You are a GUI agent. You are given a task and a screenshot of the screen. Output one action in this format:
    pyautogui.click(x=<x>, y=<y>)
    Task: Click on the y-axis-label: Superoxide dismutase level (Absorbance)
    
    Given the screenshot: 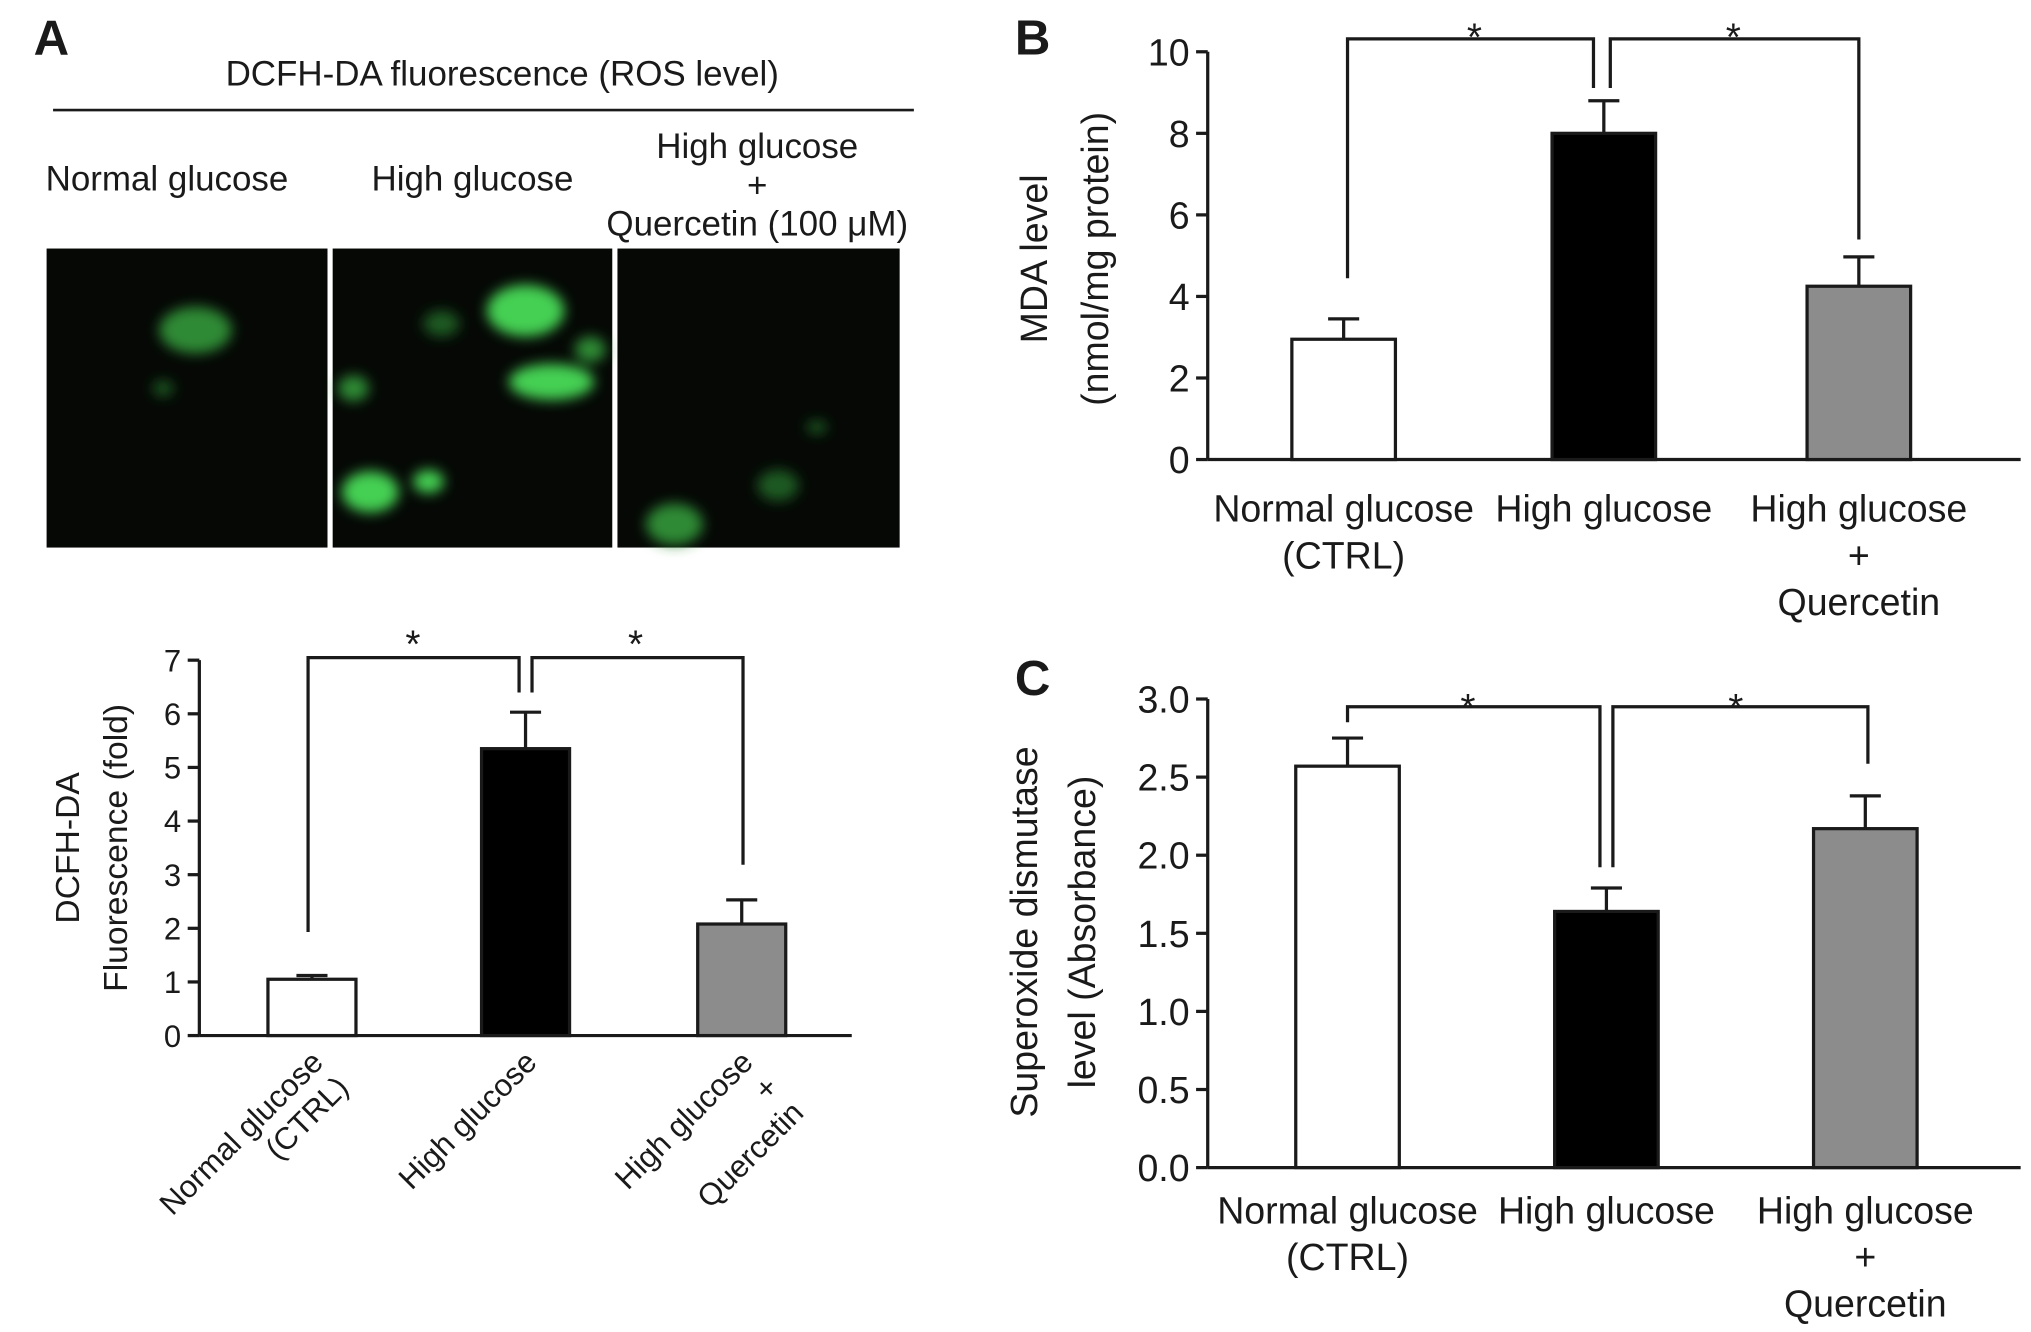 What is the action you would take?
    pyautogui.click(x=1053, y=931)
    